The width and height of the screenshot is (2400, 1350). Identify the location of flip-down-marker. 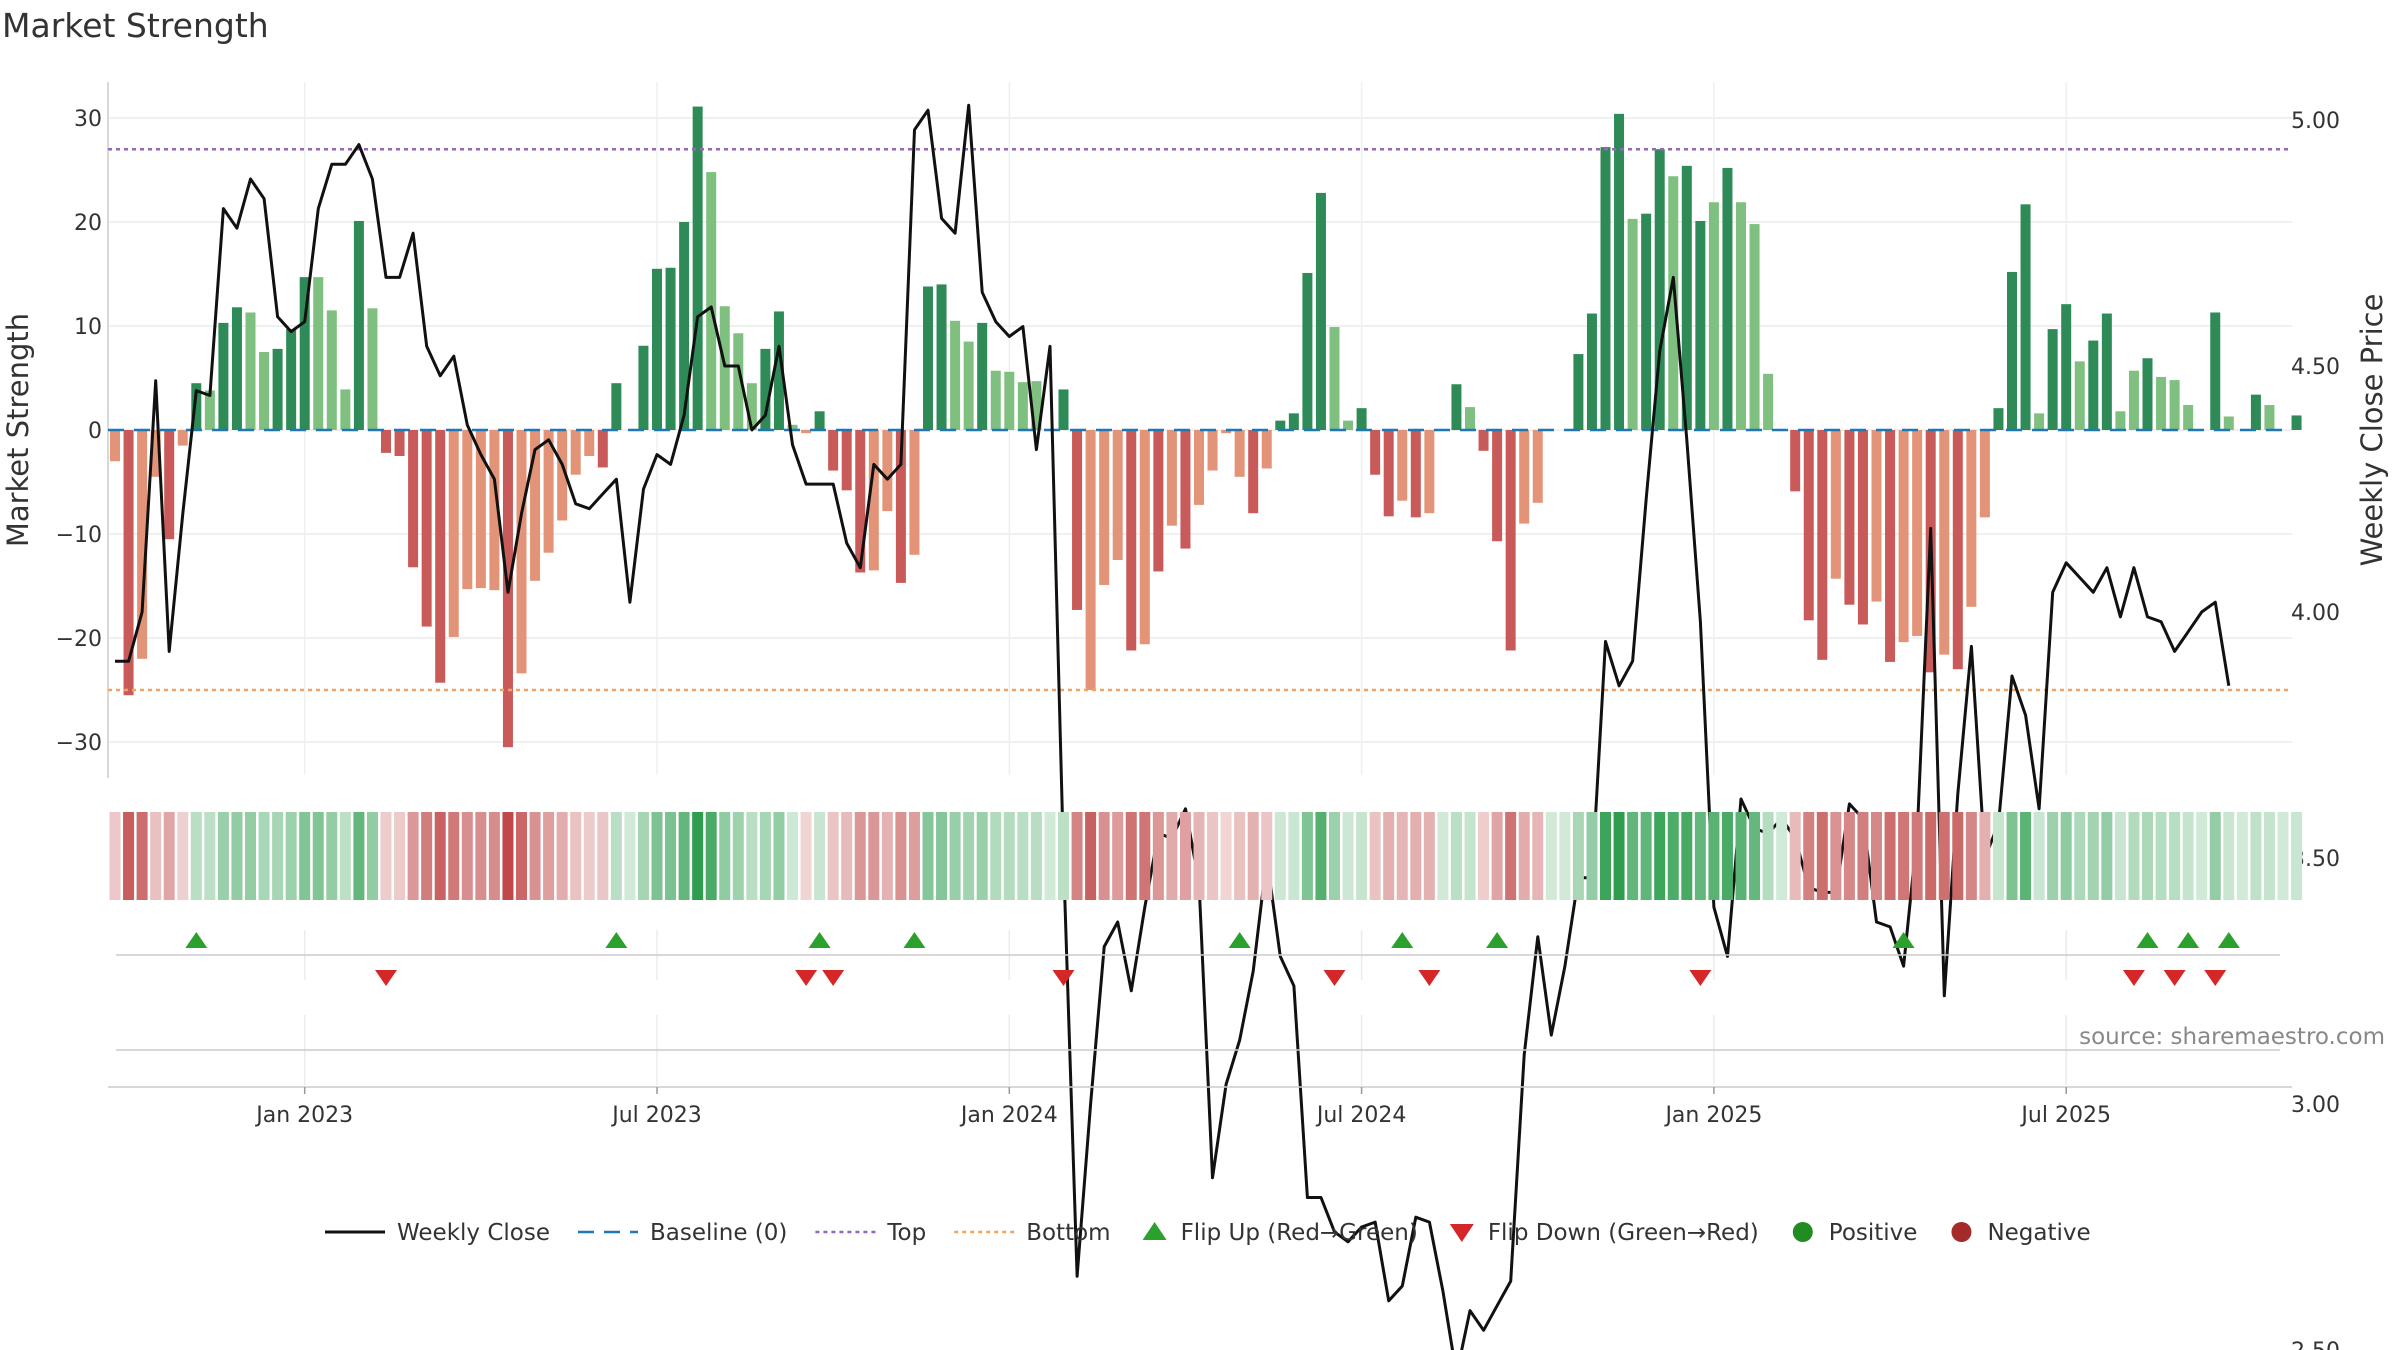
(1334, 978).